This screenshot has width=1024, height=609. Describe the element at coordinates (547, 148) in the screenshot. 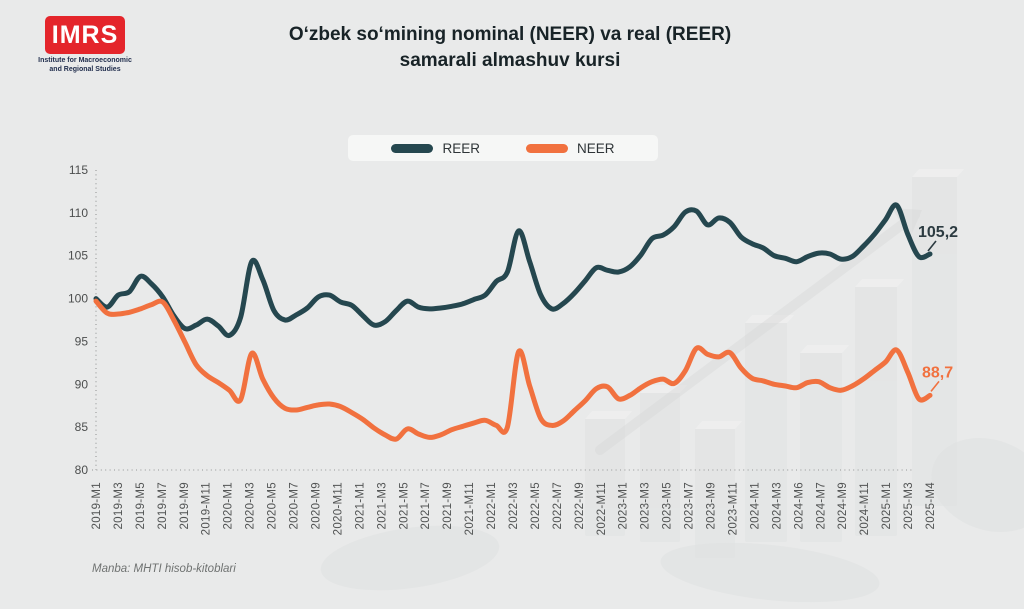

I see `neer-line-swatch` at that location.